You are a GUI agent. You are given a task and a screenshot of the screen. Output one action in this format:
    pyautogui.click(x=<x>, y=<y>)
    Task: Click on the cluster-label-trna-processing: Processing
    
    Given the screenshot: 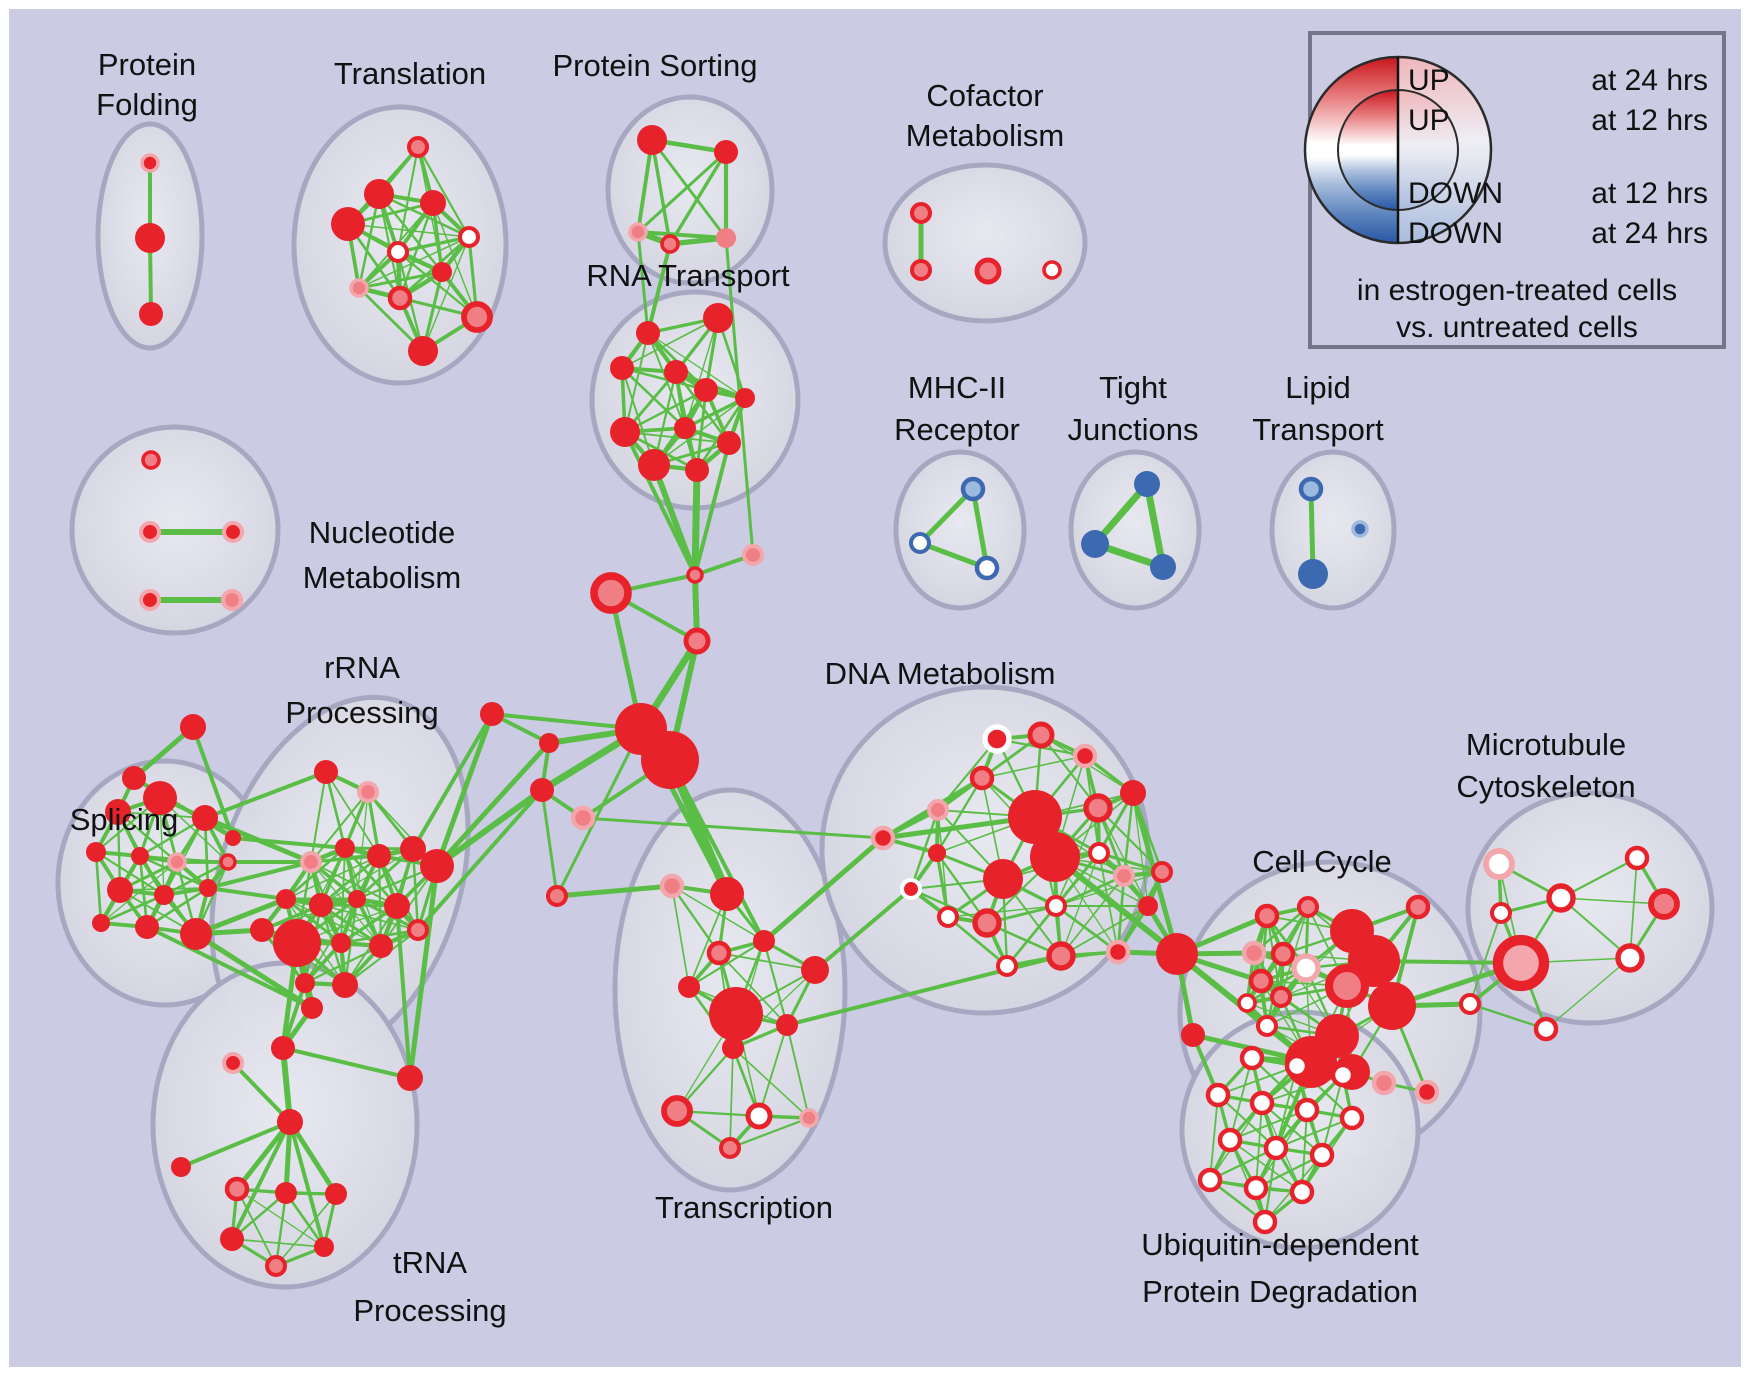 What is the action you would take?
    pyautogui.click(x=429, y=1310)
    